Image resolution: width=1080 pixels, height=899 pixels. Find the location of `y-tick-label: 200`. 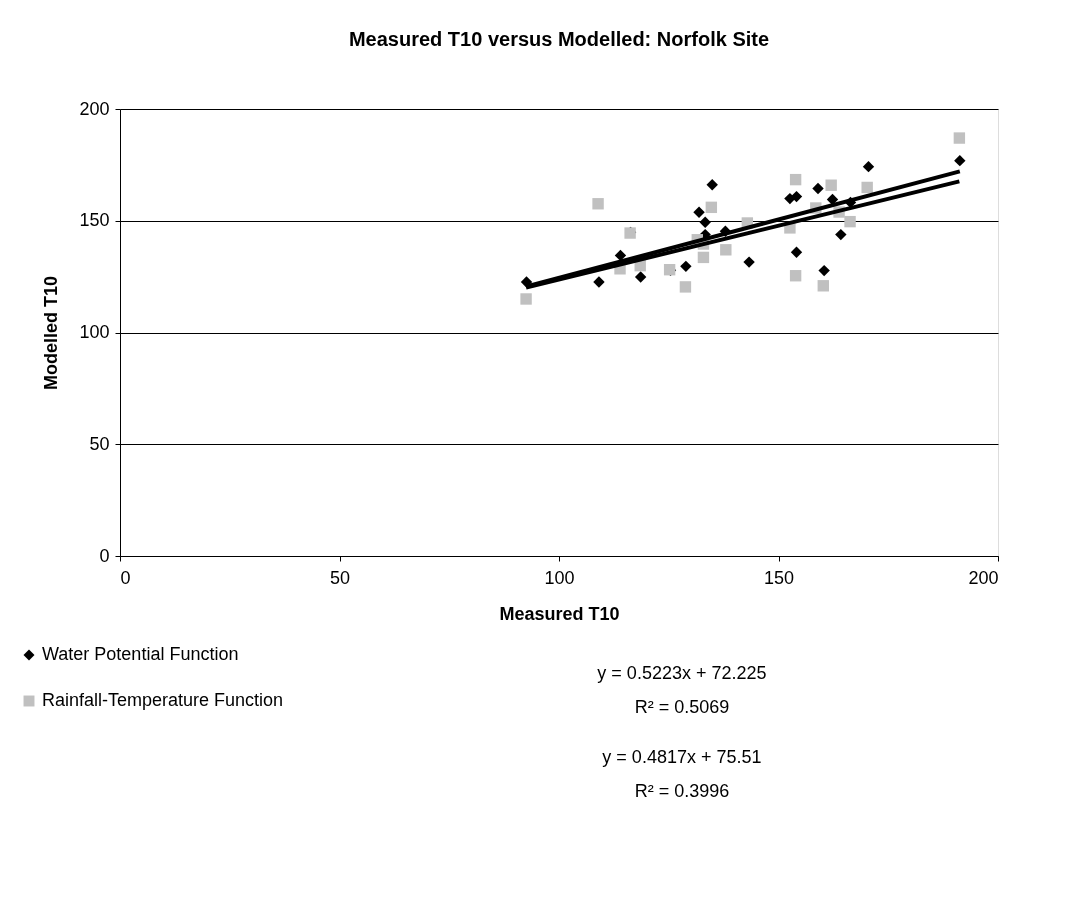

y-tick-label: 200 is located at coordinates (94, 108).